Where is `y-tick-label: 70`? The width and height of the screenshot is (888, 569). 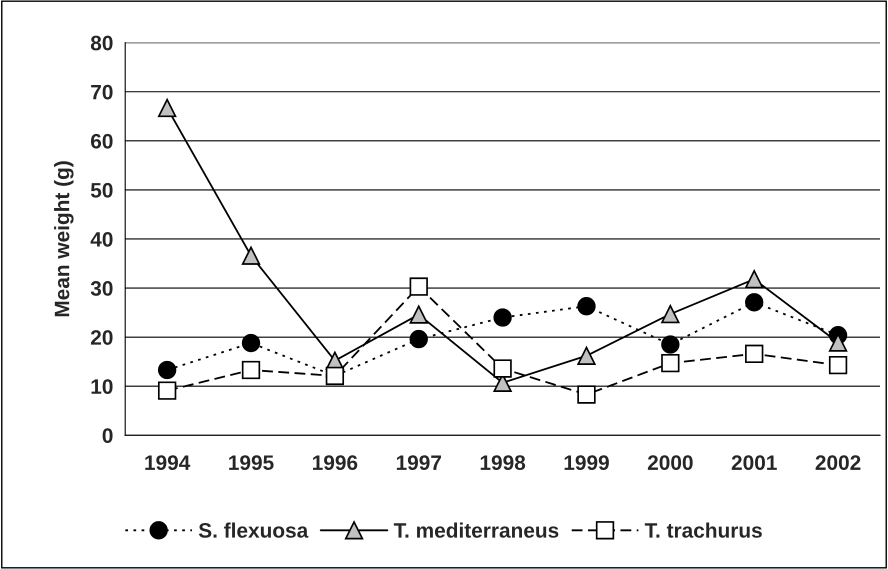
y-tick-label: 70 is located at coordinates (102, 92).